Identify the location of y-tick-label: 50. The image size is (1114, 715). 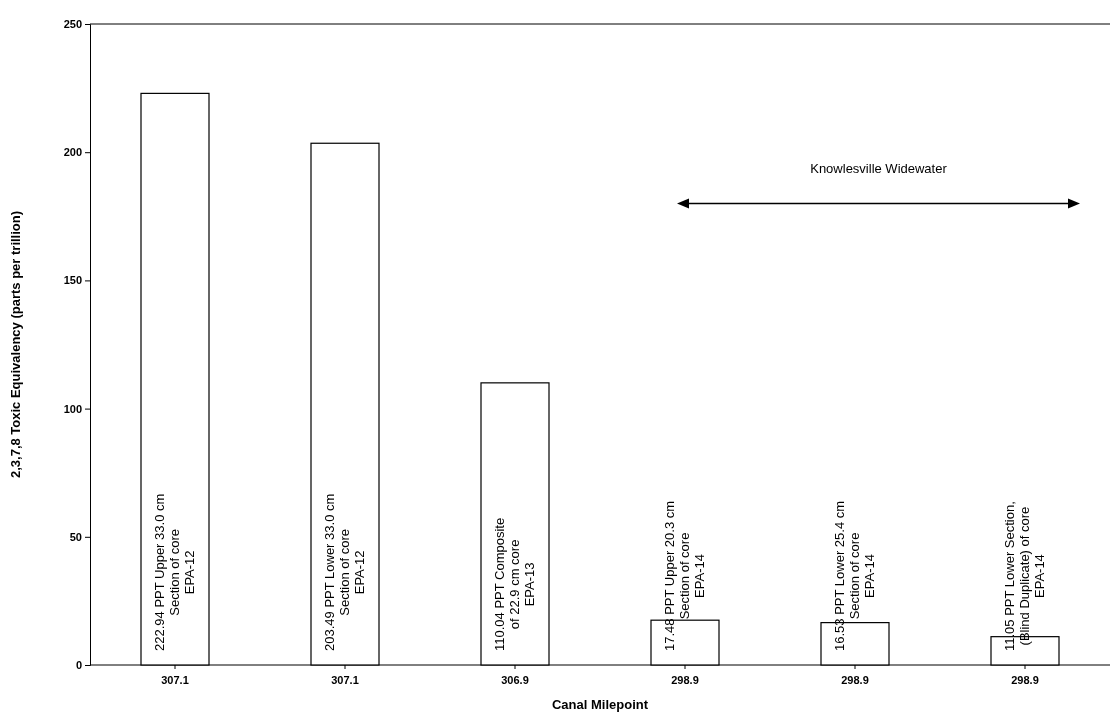
(75, 536).